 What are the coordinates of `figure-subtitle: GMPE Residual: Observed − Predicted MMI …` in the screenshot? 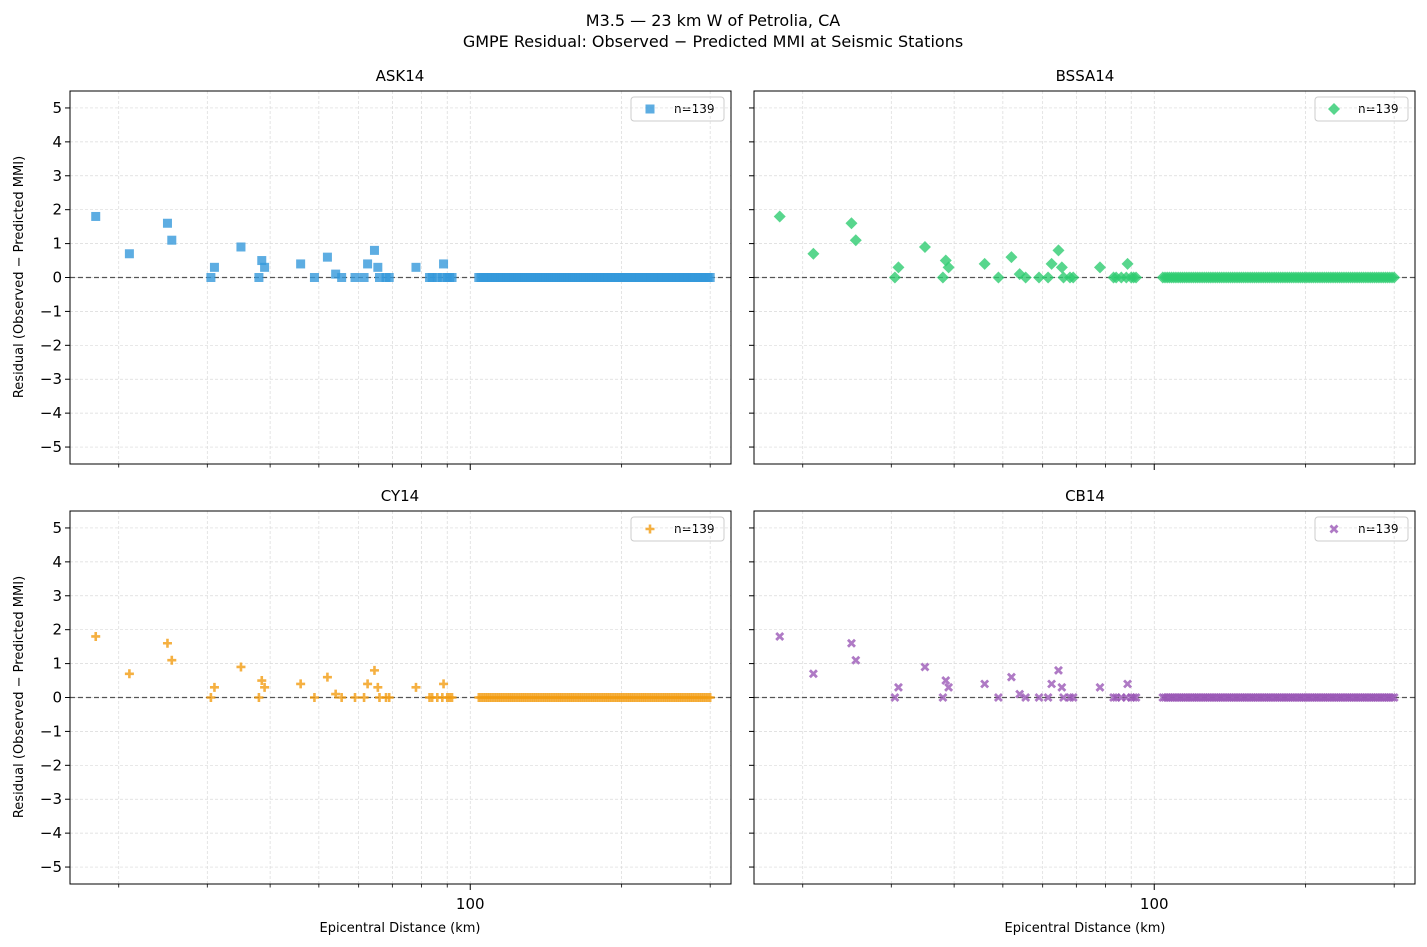 It's located at (713, 41).